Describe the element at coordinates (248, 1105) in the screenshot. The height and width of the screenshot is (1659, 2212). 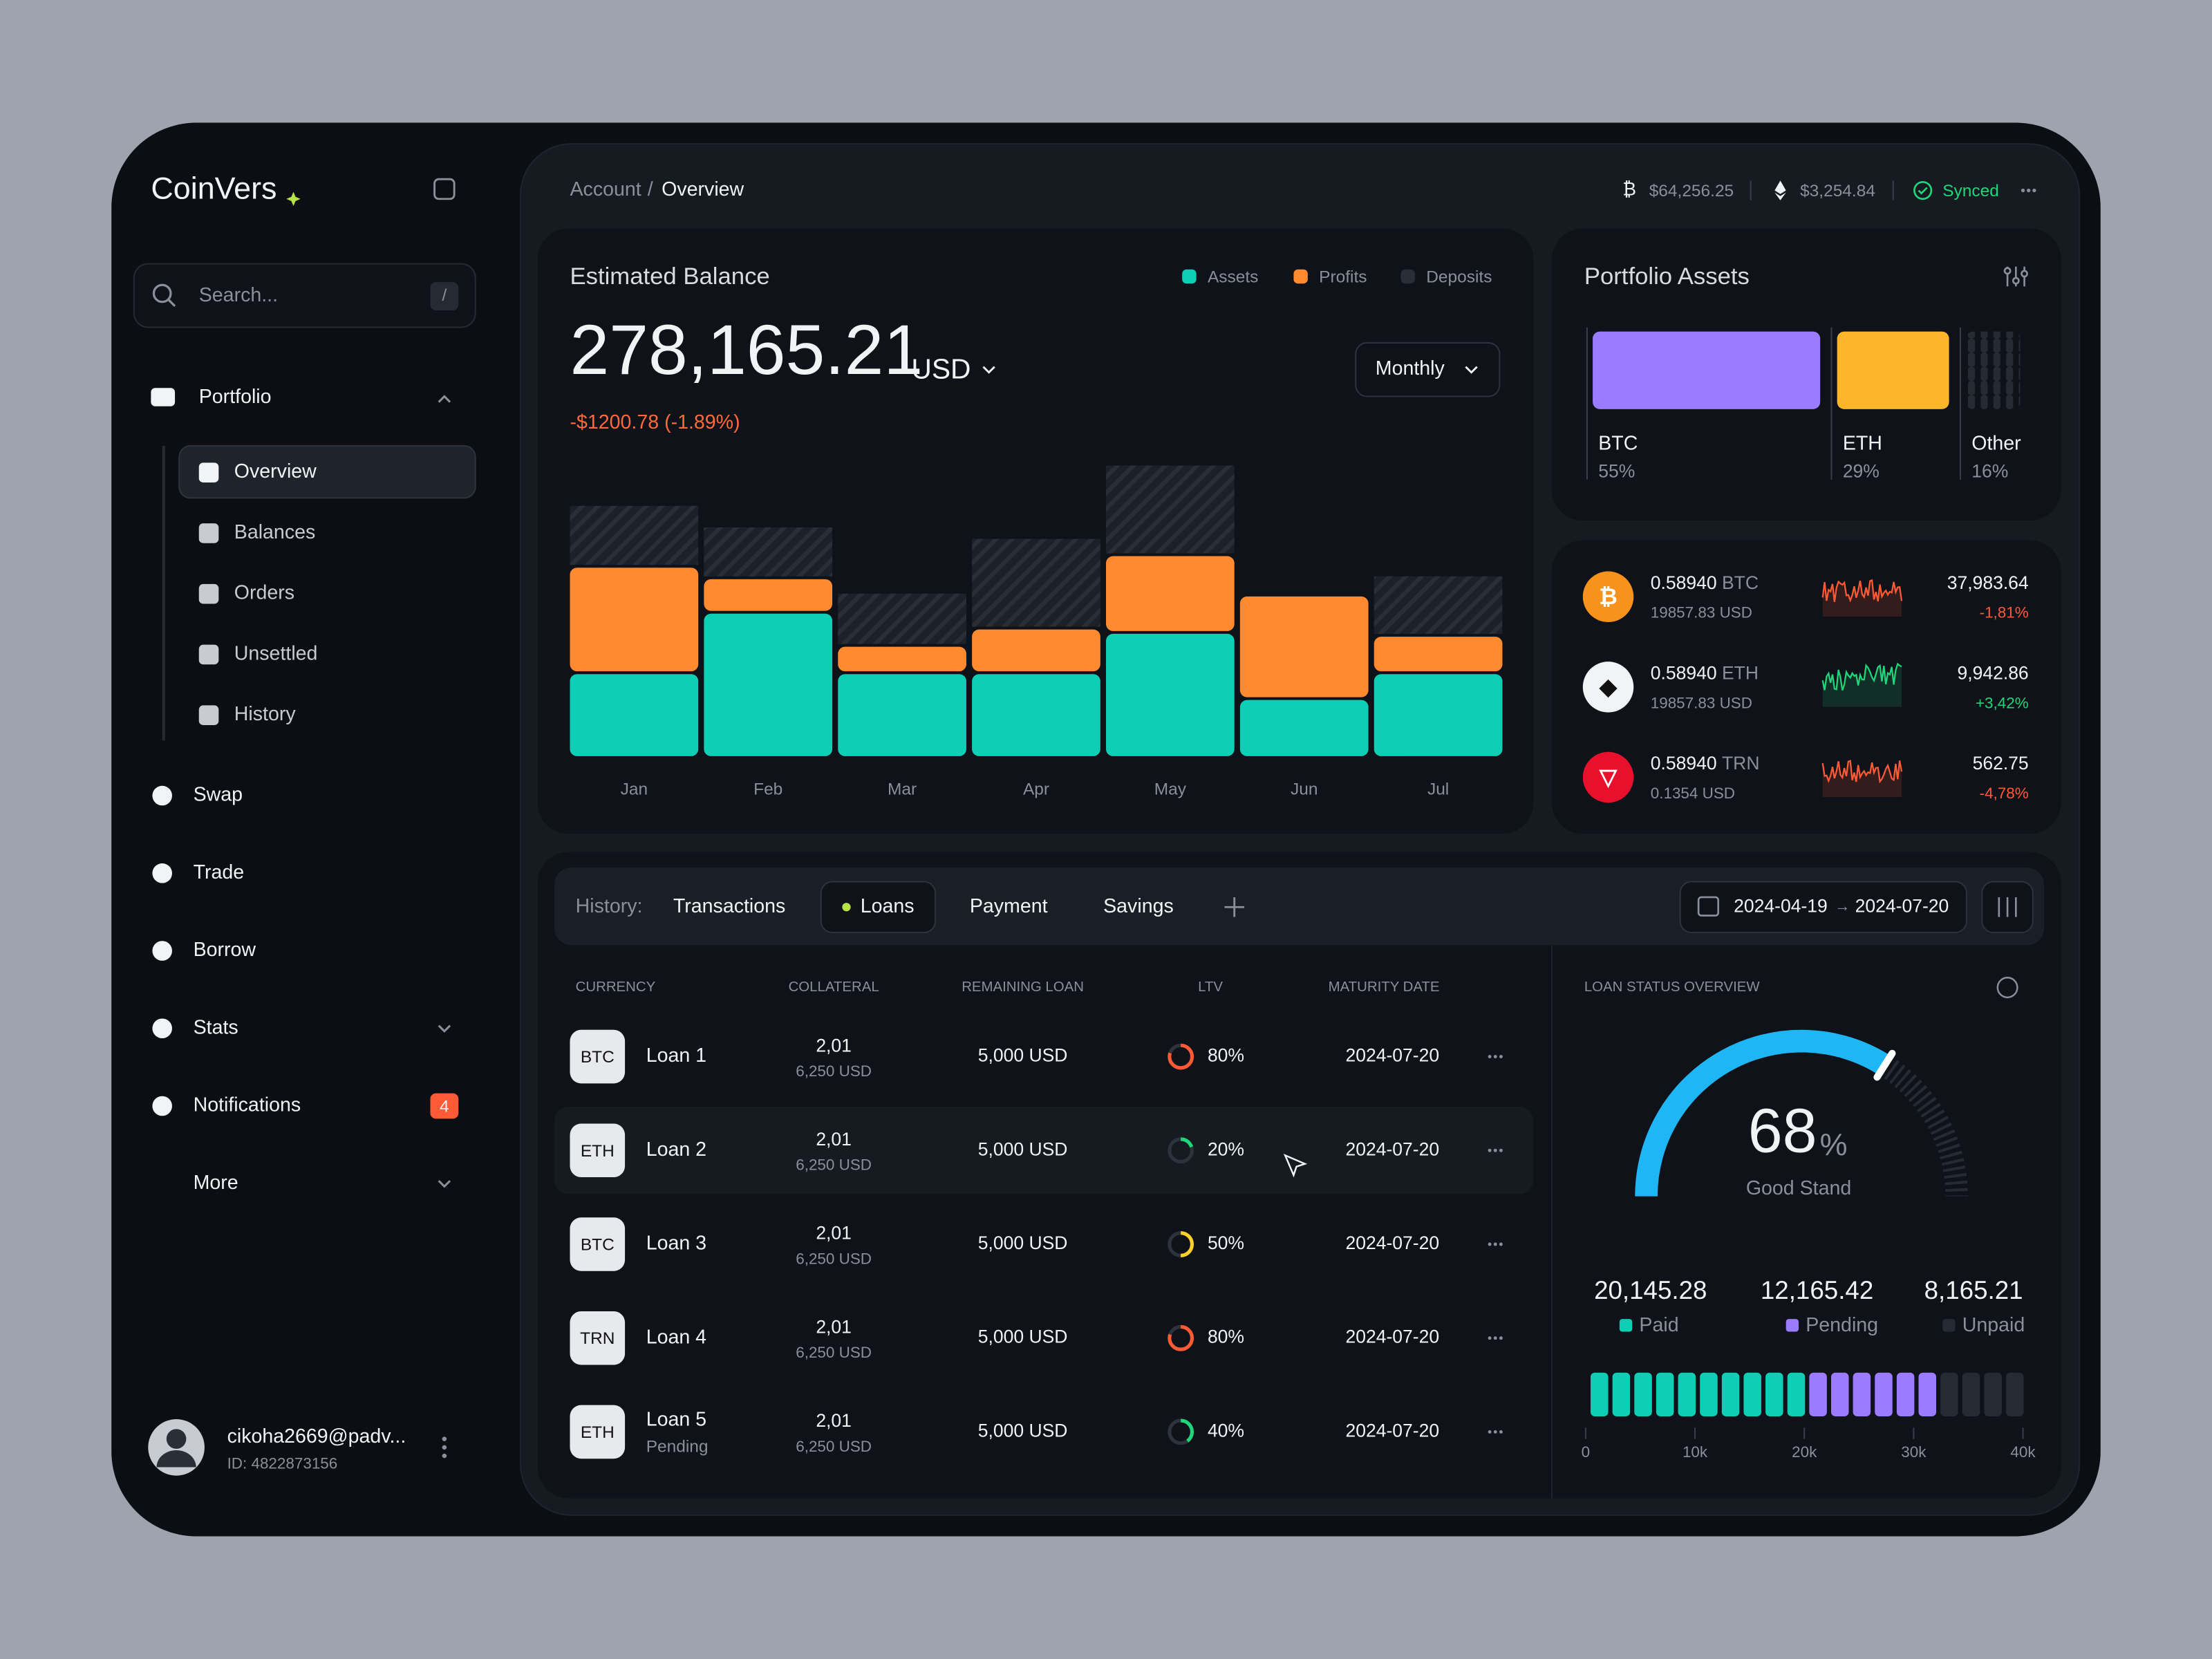
I see `nav-item: Notifications` at that location.